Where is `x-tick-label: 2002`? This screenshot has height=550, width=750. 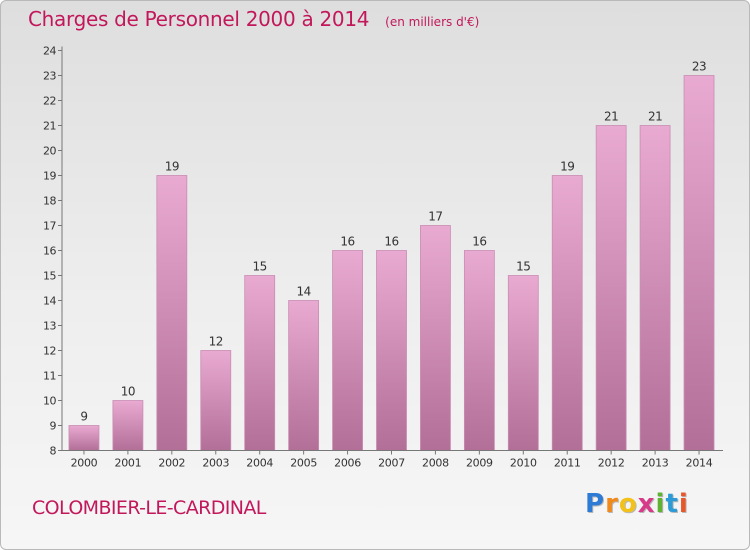
x-tick-label: 2002 is located at coordinates (171, 463).